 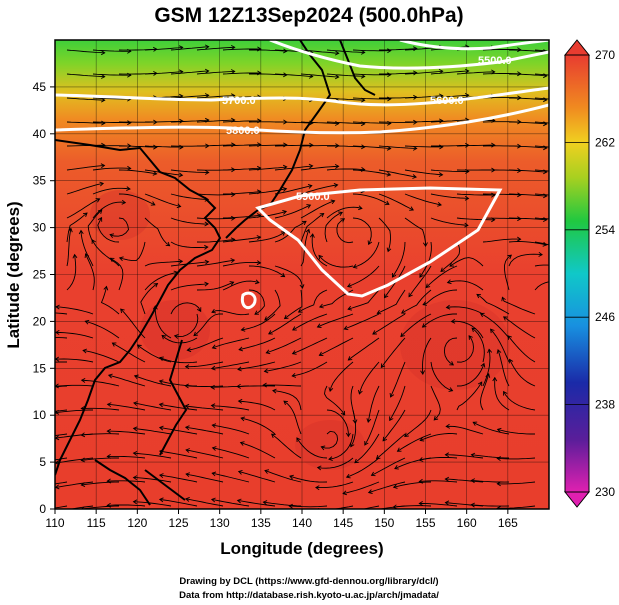 I want to click on x-tick-label: 110, so click(x=54, y=523).